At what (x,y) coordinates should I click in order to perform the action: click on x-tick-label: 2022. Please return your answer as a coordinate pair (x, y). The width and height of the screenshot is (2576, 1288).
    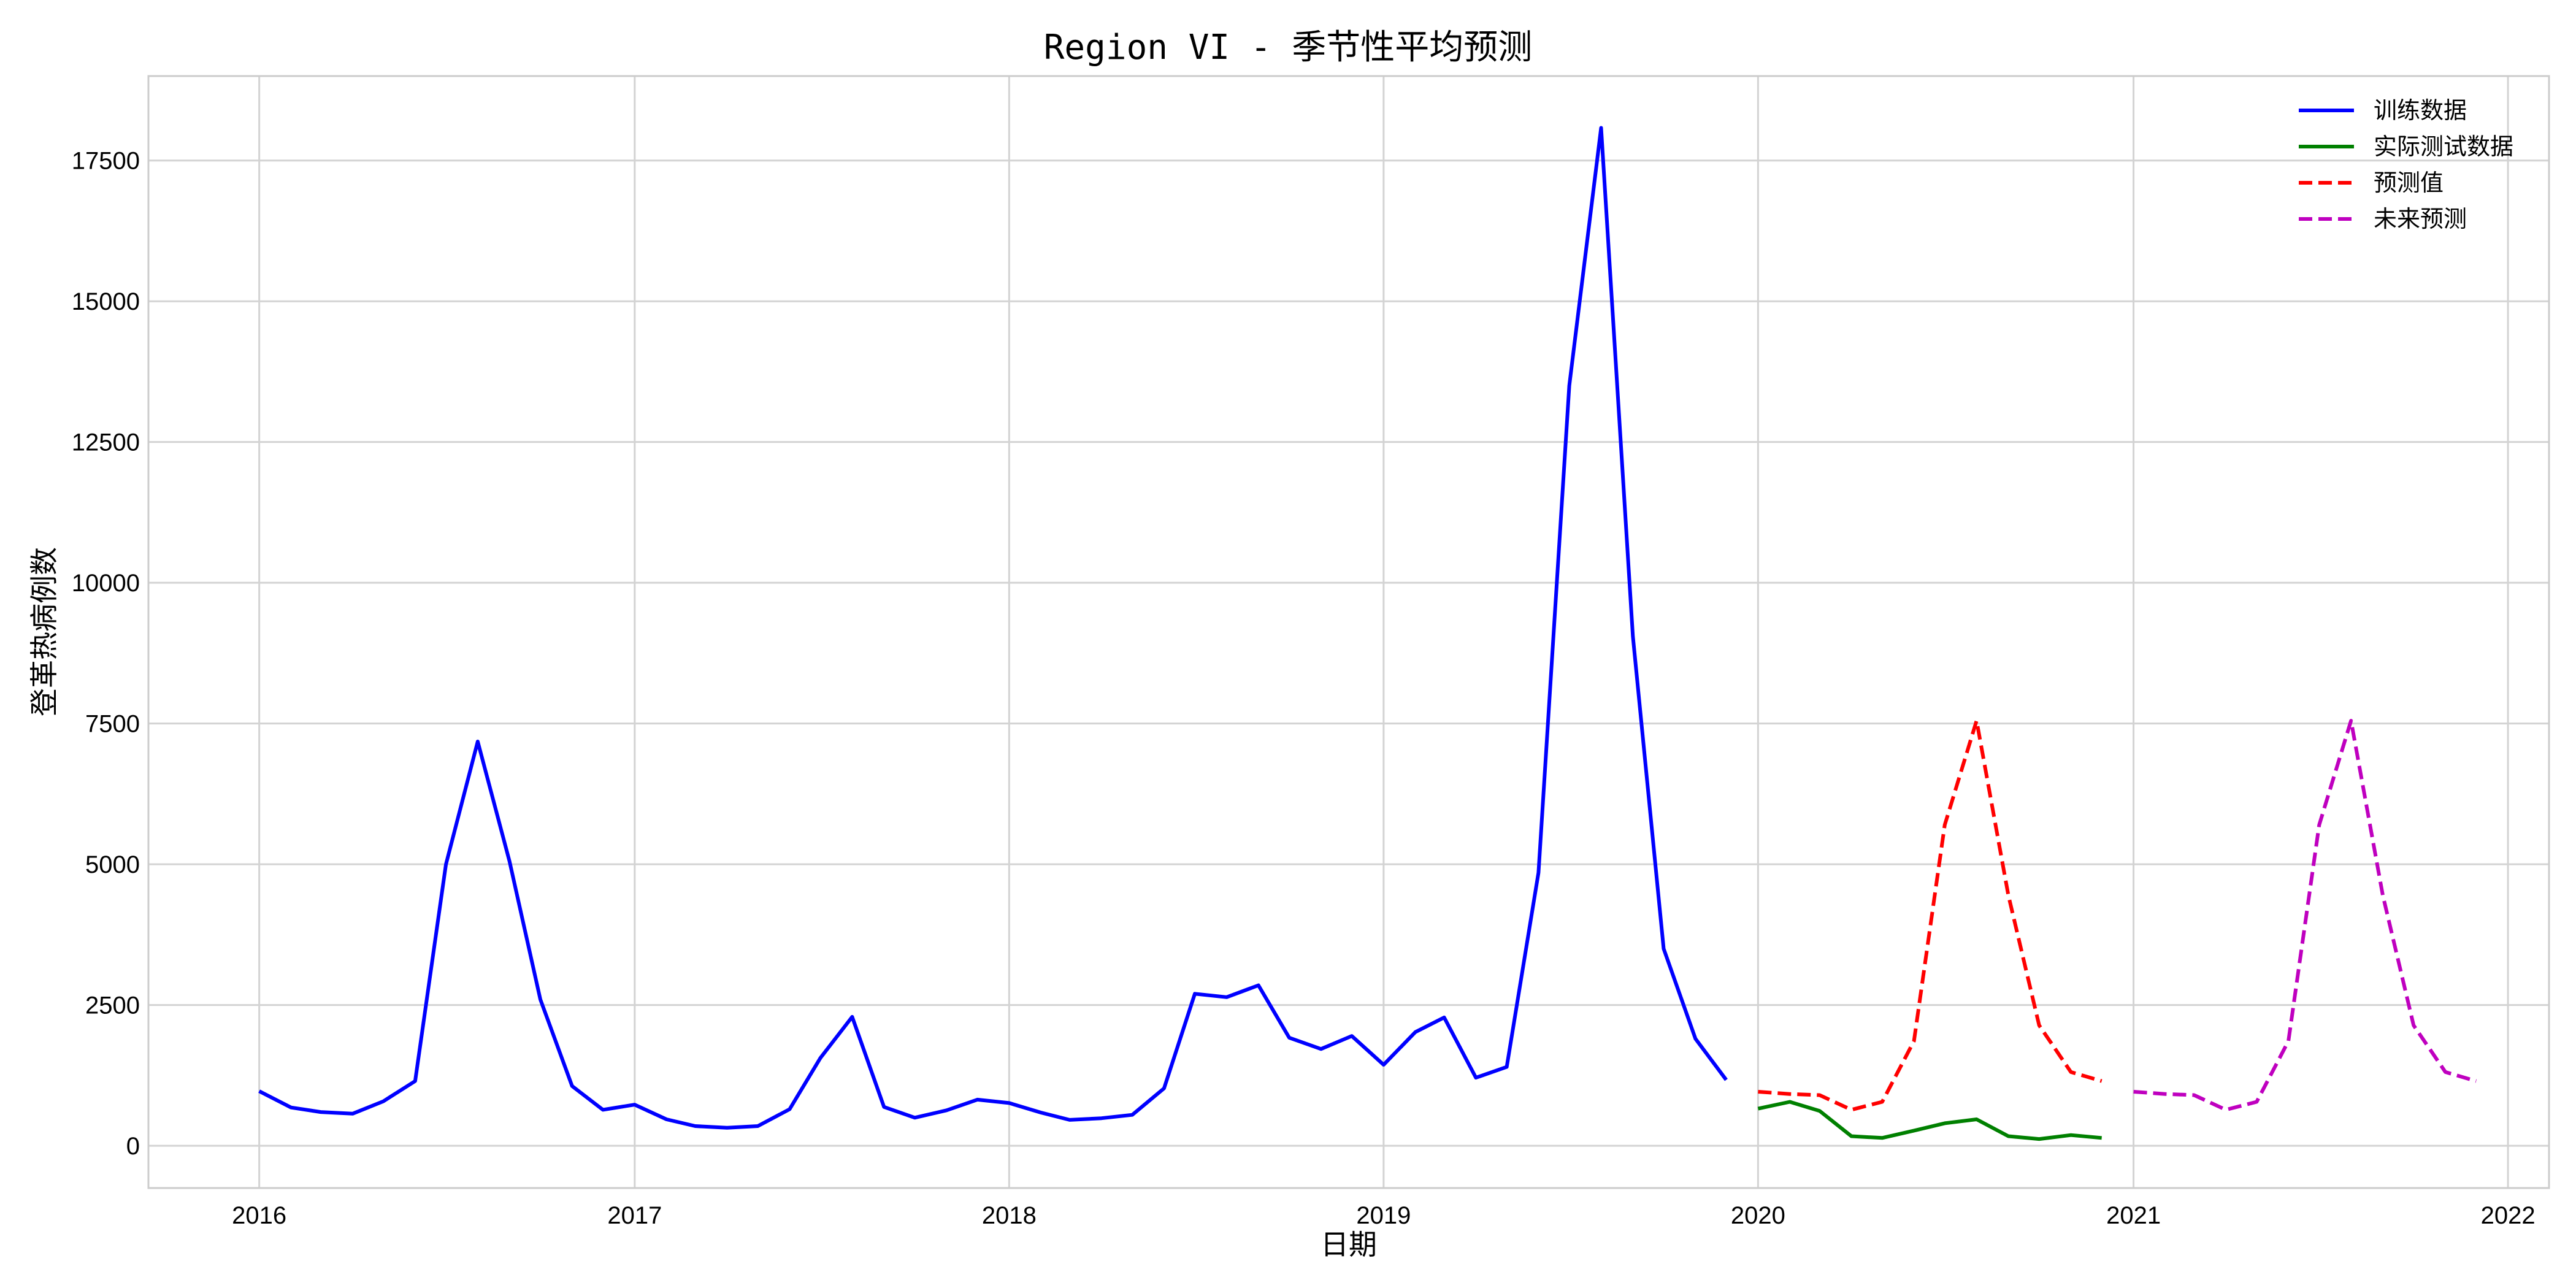
    Looking at the image, I should click on (2508, 1215).